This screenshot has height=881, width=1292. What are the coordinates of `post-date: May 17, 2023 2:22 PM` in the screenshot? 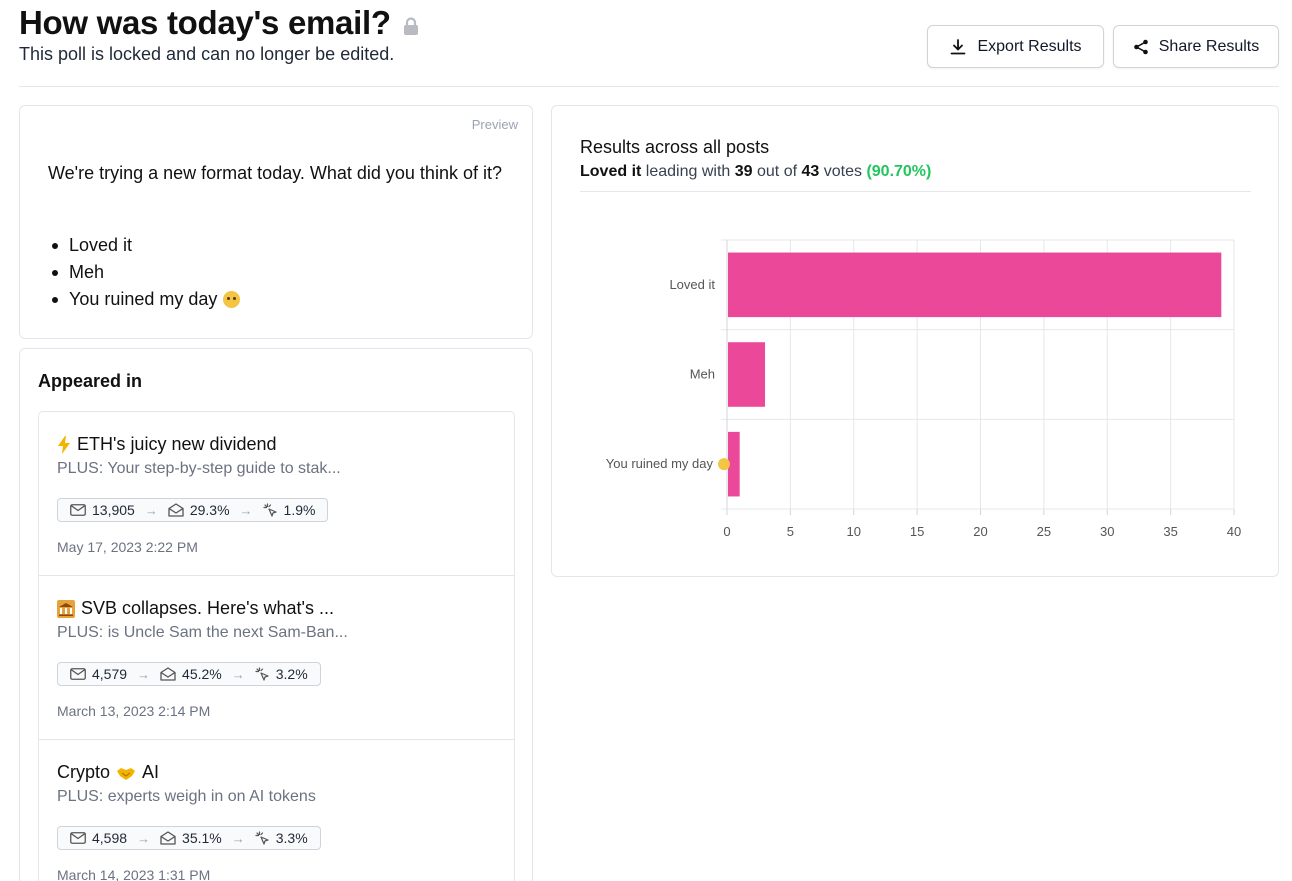 It's located at (127, 547).